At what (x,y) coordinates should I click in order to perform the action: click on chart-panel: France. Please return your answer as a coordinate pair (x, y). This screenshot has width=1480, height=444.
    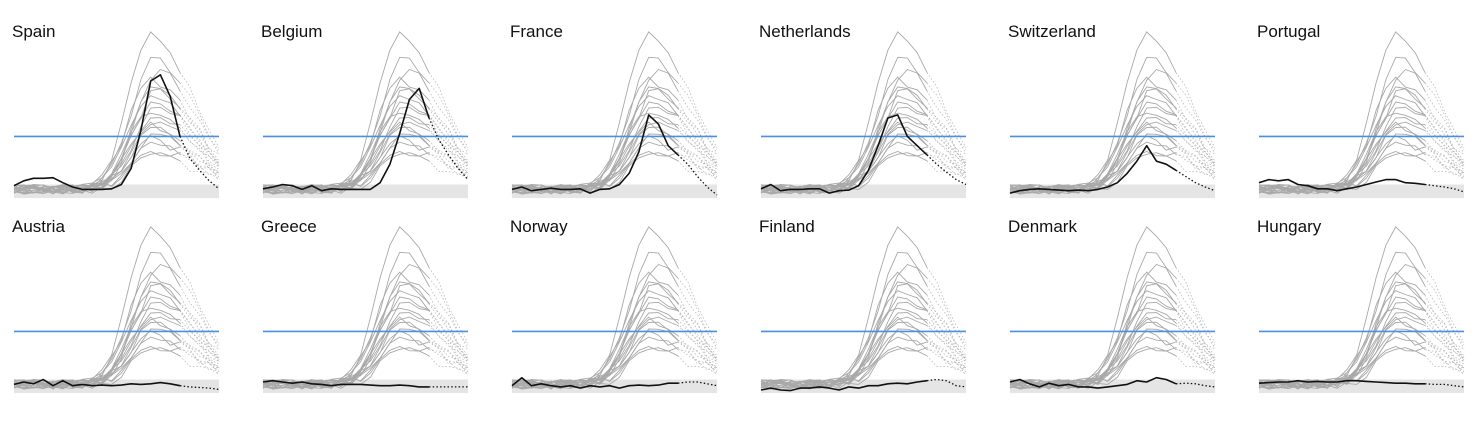
    Looking at the image, I should click on (620, 115).